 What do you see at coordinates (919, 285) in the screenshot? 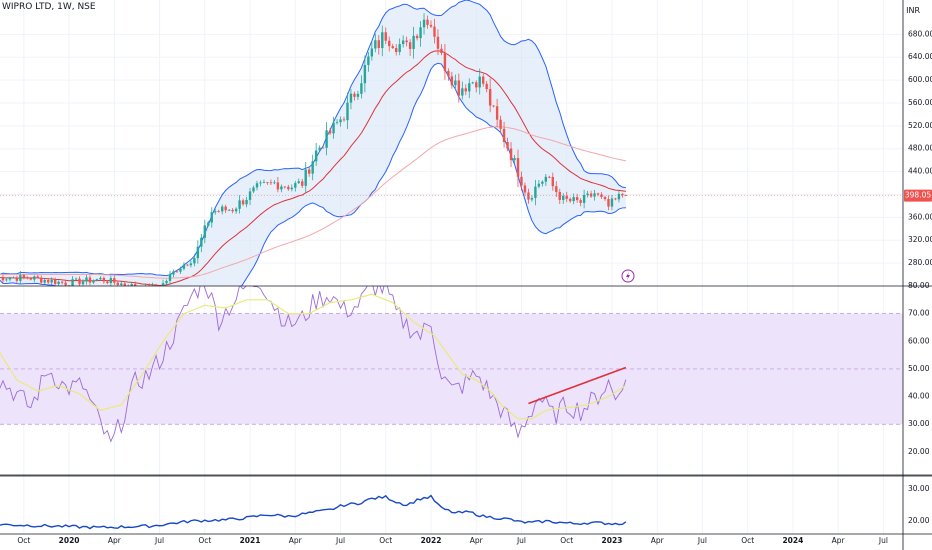
I see `rsi-tick-label: 80.00` at bounding box center [919, 285].